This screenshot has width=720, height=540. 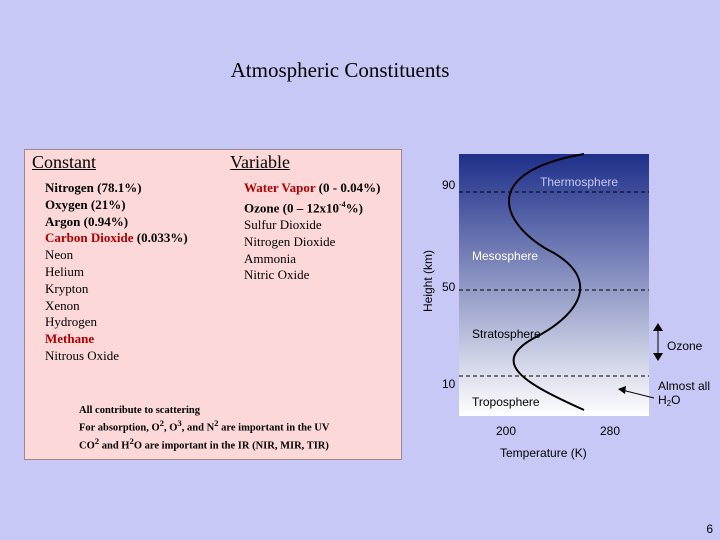 What do you see at coordinates (312, 187) in the screenshot?
I see `variable-item: Water Vapor (0 - 0.04%)` at bounding box center [312, 187].